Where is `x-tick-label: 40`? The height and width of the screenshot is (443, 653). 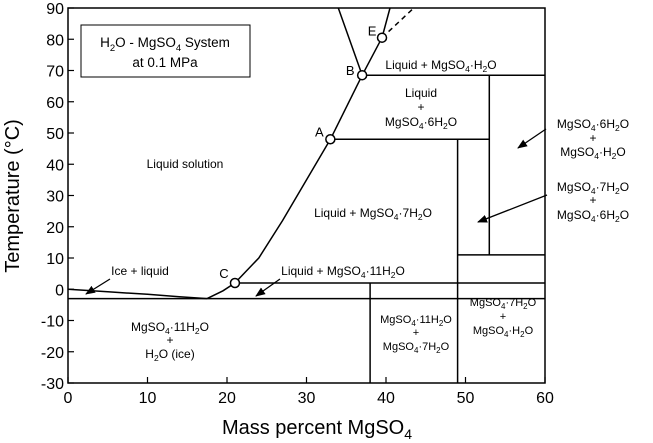 x-tick-label: 40 is located at coordinates (386, 398).